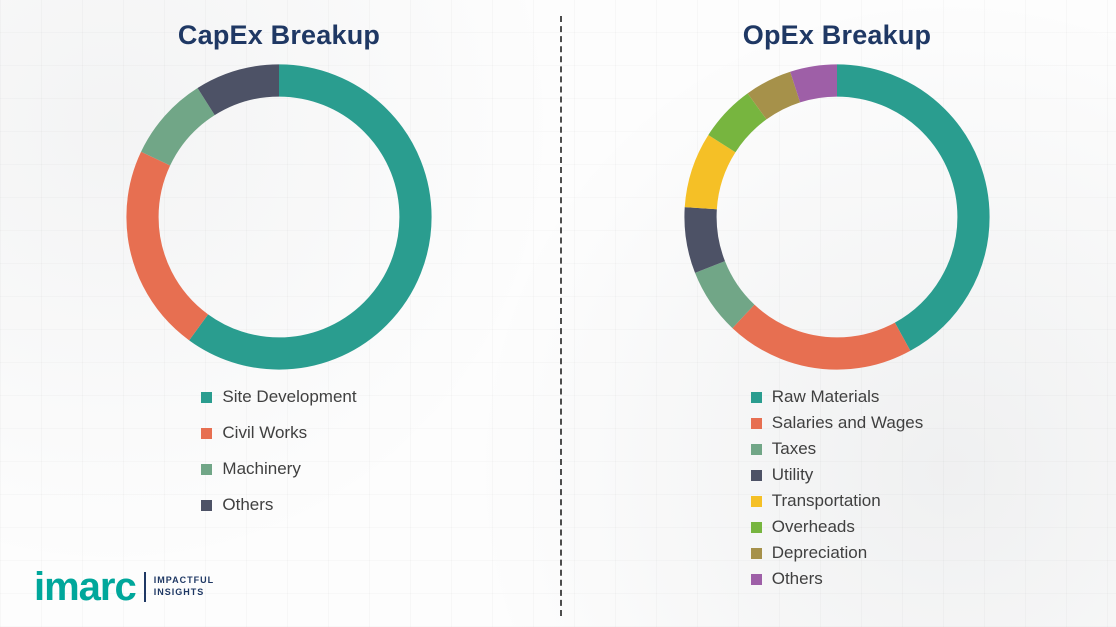 The height and width of the screenshot is (627, 1116). What do you see at coordinates (837, 475) in the screenshot?
I see `legend-item: Utility` at bounding box center [837, 475].